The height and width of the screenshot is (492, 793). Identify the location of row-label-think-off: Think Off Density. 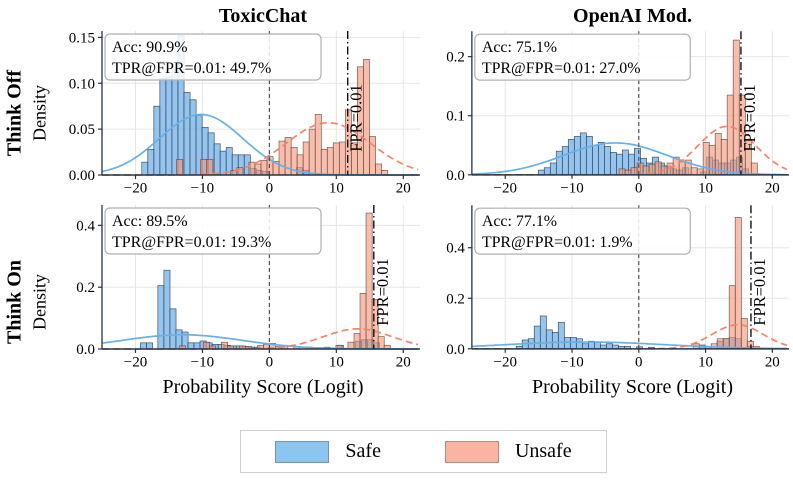
(27, 113).